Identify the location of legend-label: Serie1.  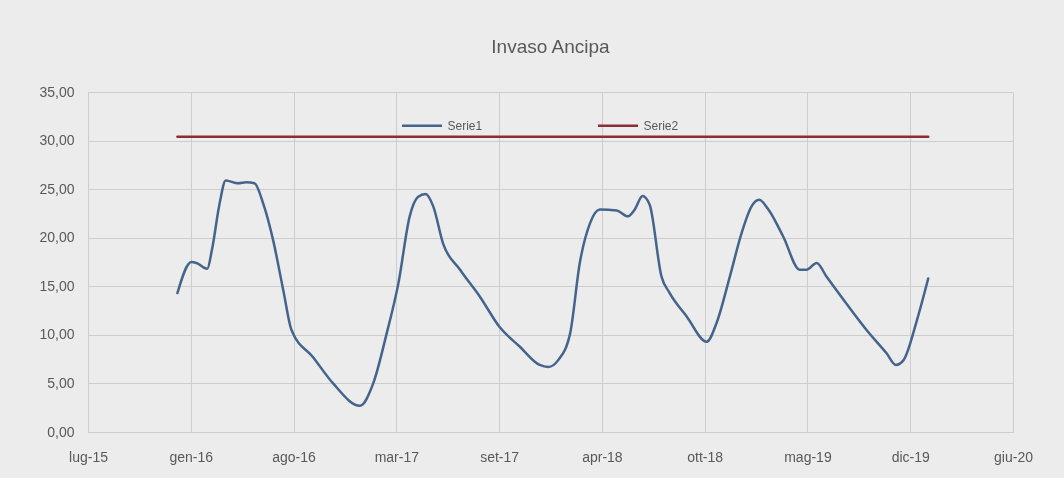
(465, 125).